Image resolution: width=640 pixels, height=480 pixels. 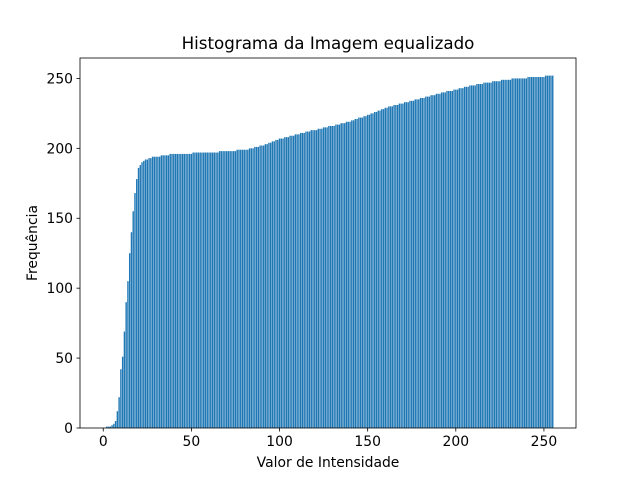 What do you see at coordinates (103, 442) in the screenshot?
I see `x-tick-label: 0` at bounding box center [103, 442].